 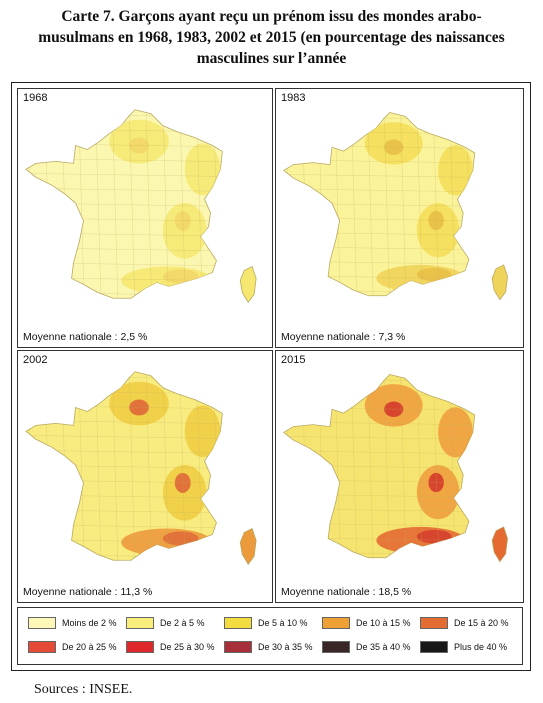 I want to click on legend-label: De 10 à 15 %, so click(x=383, y=623).